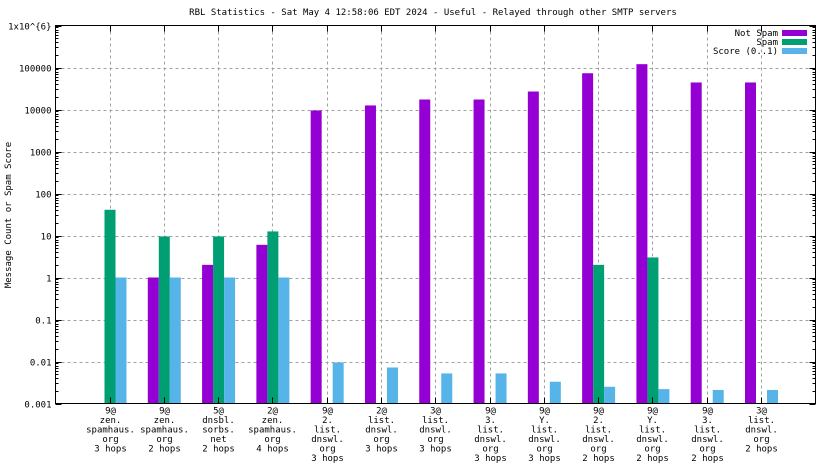 This screenshot has height=468, width=832. I want to click on x-tick-label: 9@ zen. spamhaus. org 3 hops, so click(110, 431).